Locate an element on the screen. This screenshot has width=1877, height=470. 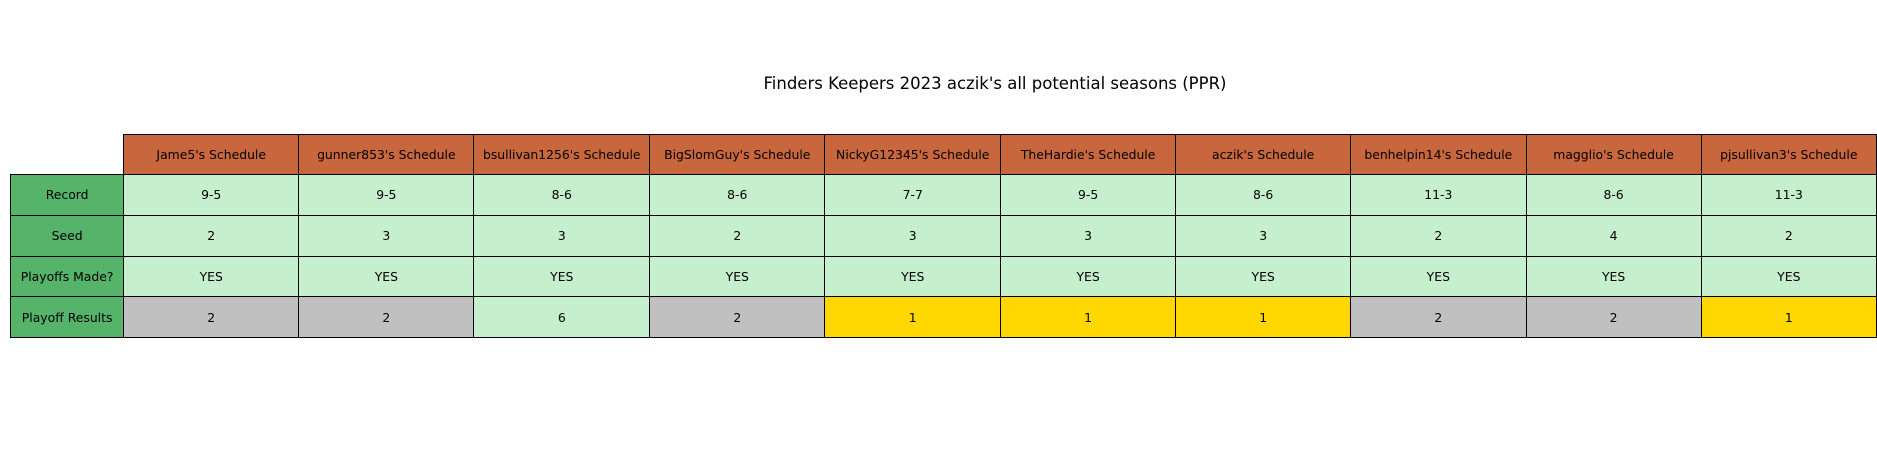
row-label: Playoff Results is located at coordinates (67, 317).